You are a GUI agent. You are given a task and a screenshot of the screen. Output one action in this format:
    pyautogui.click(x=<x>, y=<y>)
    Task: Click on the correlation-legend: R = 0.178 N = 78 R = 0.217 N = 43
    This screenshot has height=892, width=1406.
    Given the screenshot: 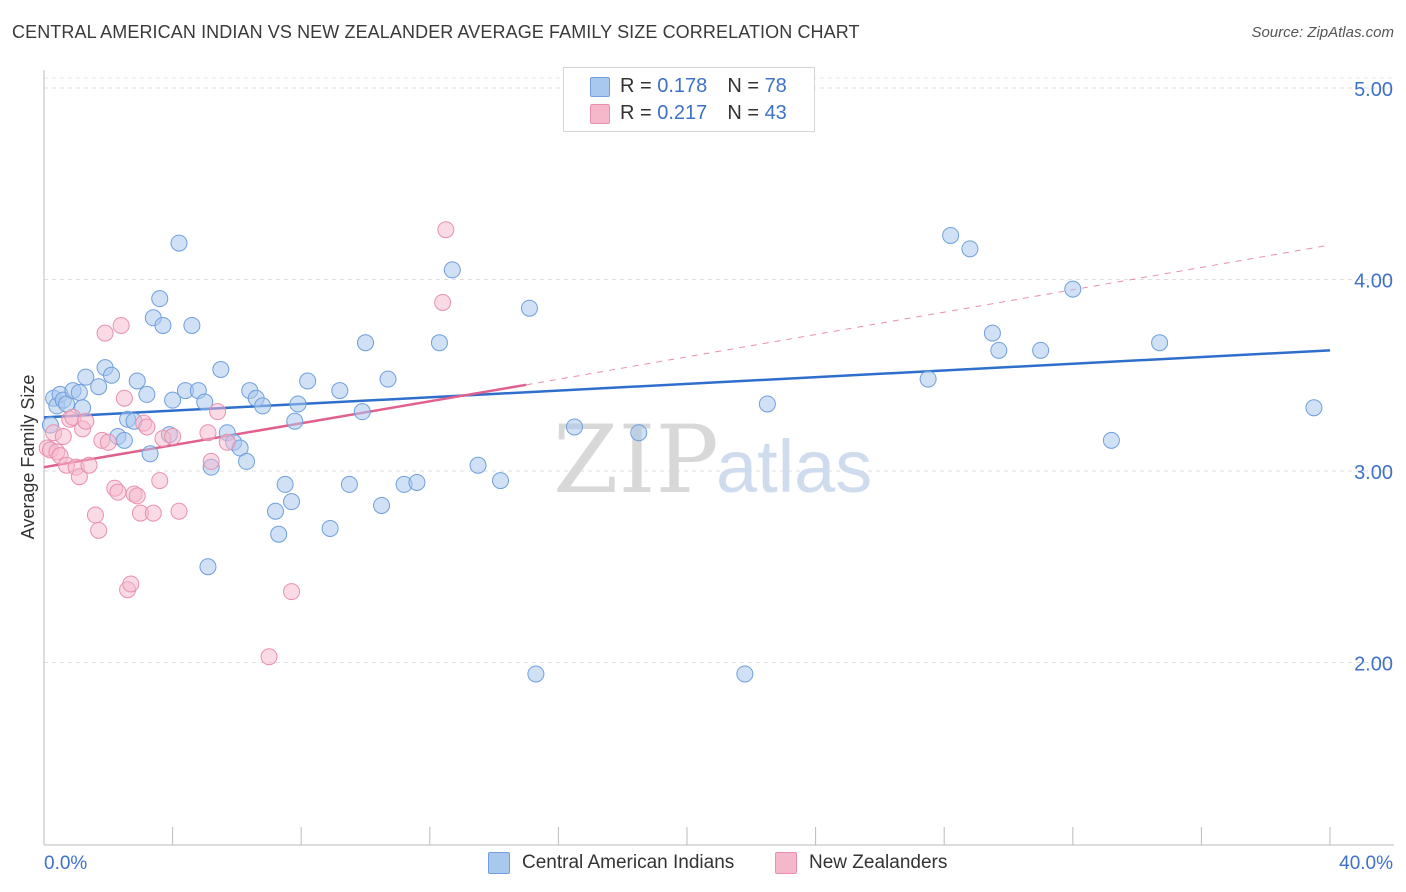 What is the action you would take?
    pyautogui.click(x=689, y=99)
    